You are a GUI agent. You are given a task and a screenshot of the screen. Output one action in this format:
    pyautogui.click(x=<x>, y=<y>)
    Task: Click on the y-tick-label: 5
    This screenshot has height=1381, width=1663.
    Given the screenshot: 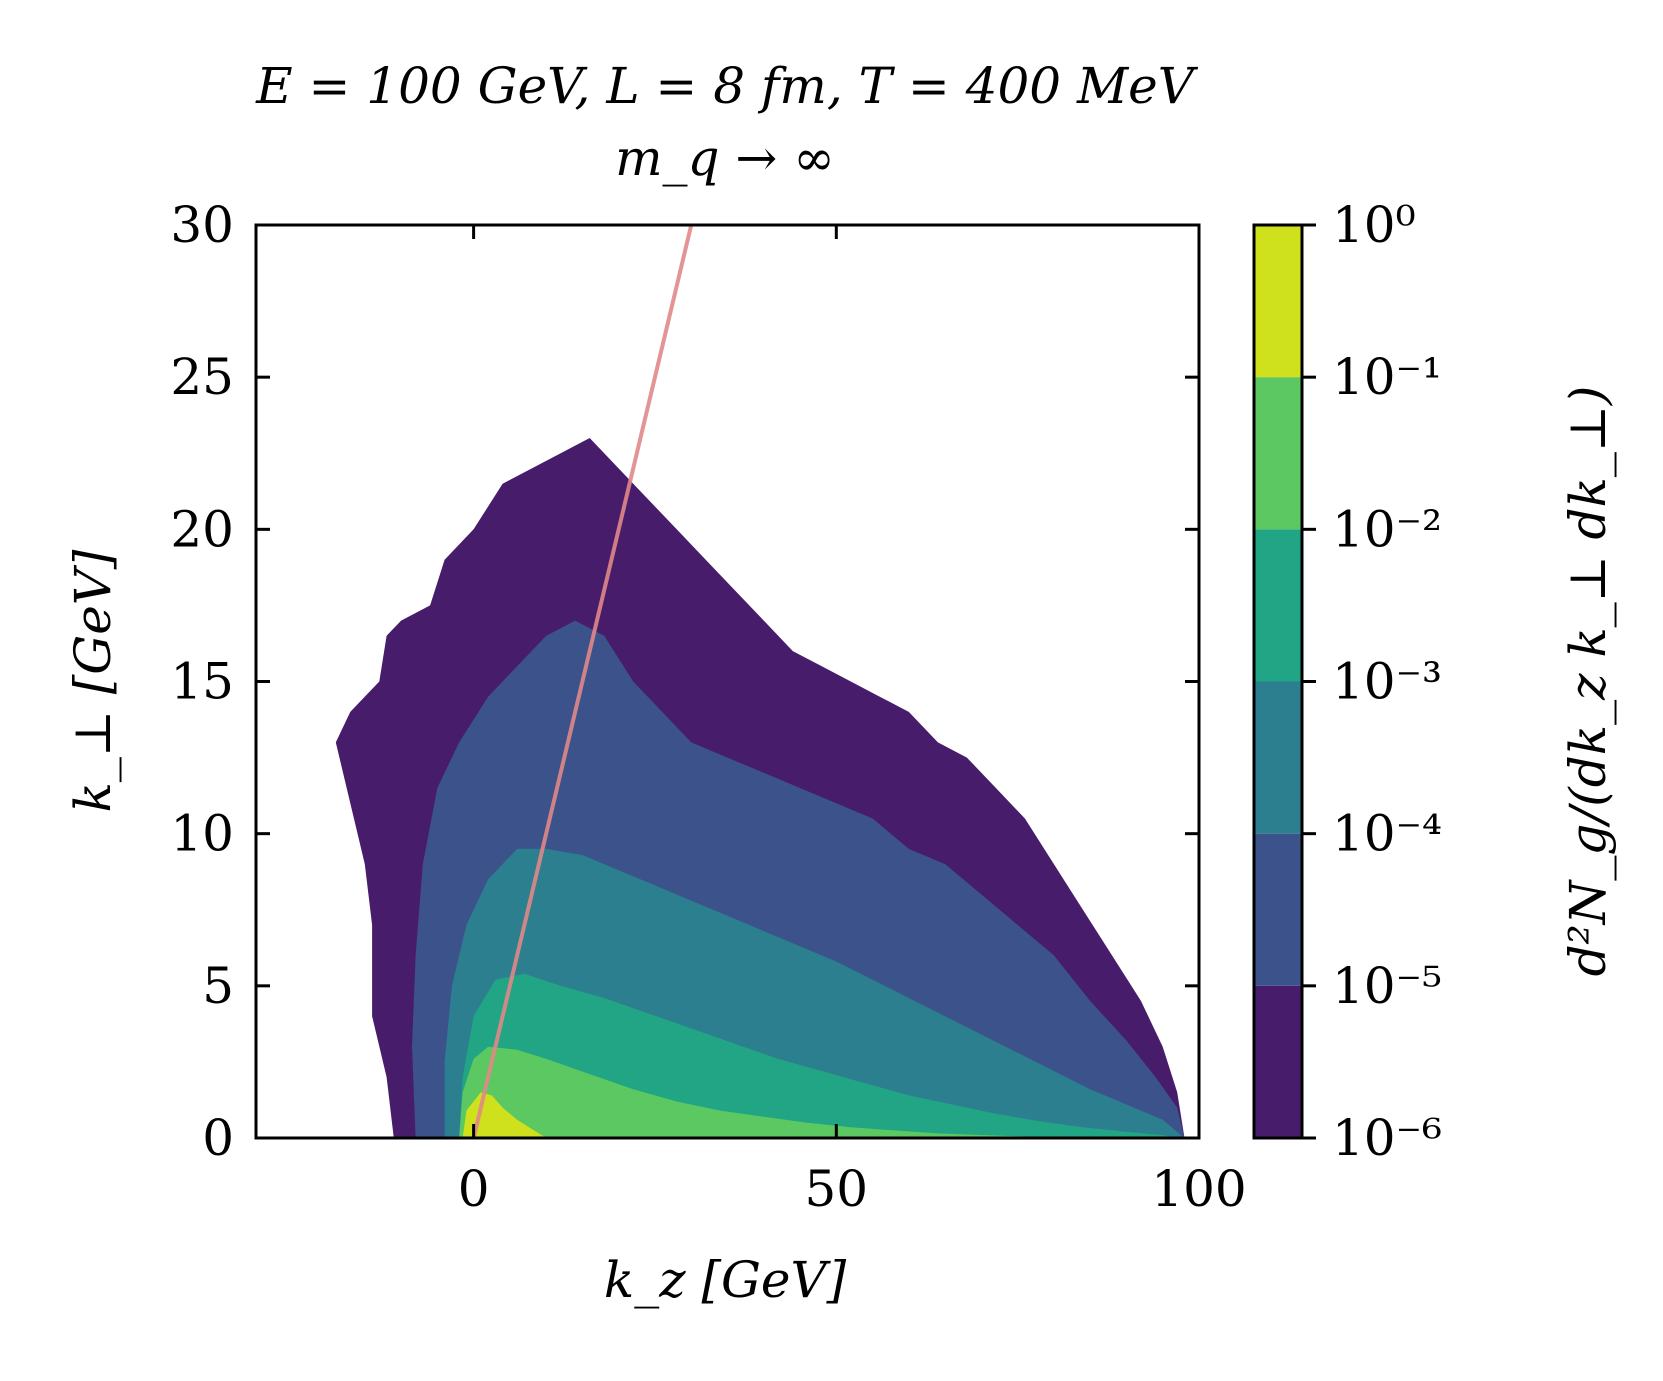 What is the action you would take?
    pyautogui.click(x=218, y=986)
    